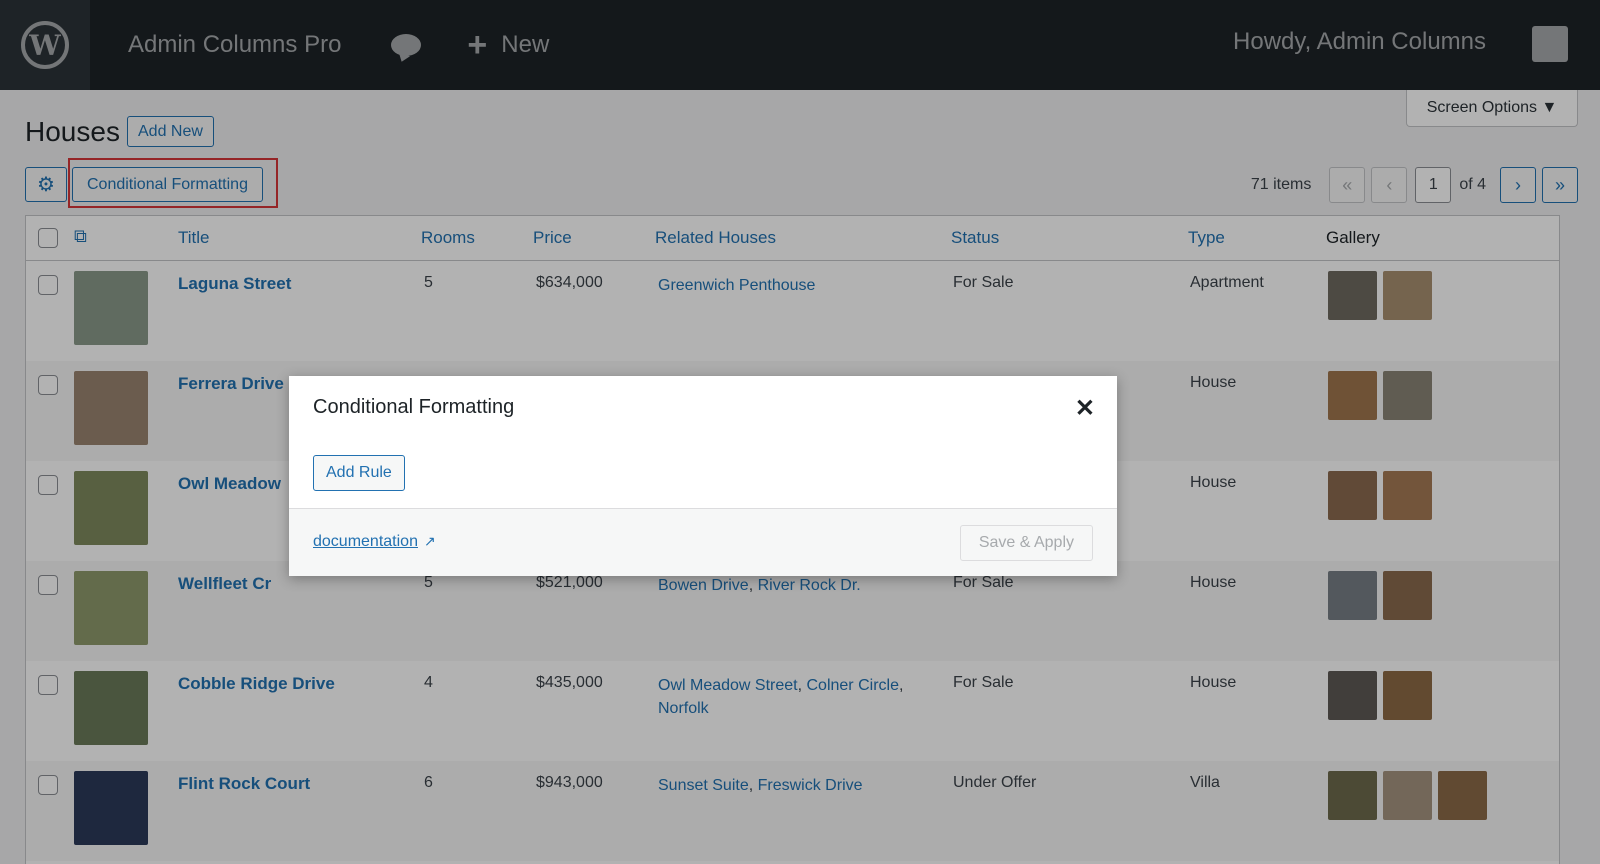  I want to click on column-price: Price, so click(552, 237).